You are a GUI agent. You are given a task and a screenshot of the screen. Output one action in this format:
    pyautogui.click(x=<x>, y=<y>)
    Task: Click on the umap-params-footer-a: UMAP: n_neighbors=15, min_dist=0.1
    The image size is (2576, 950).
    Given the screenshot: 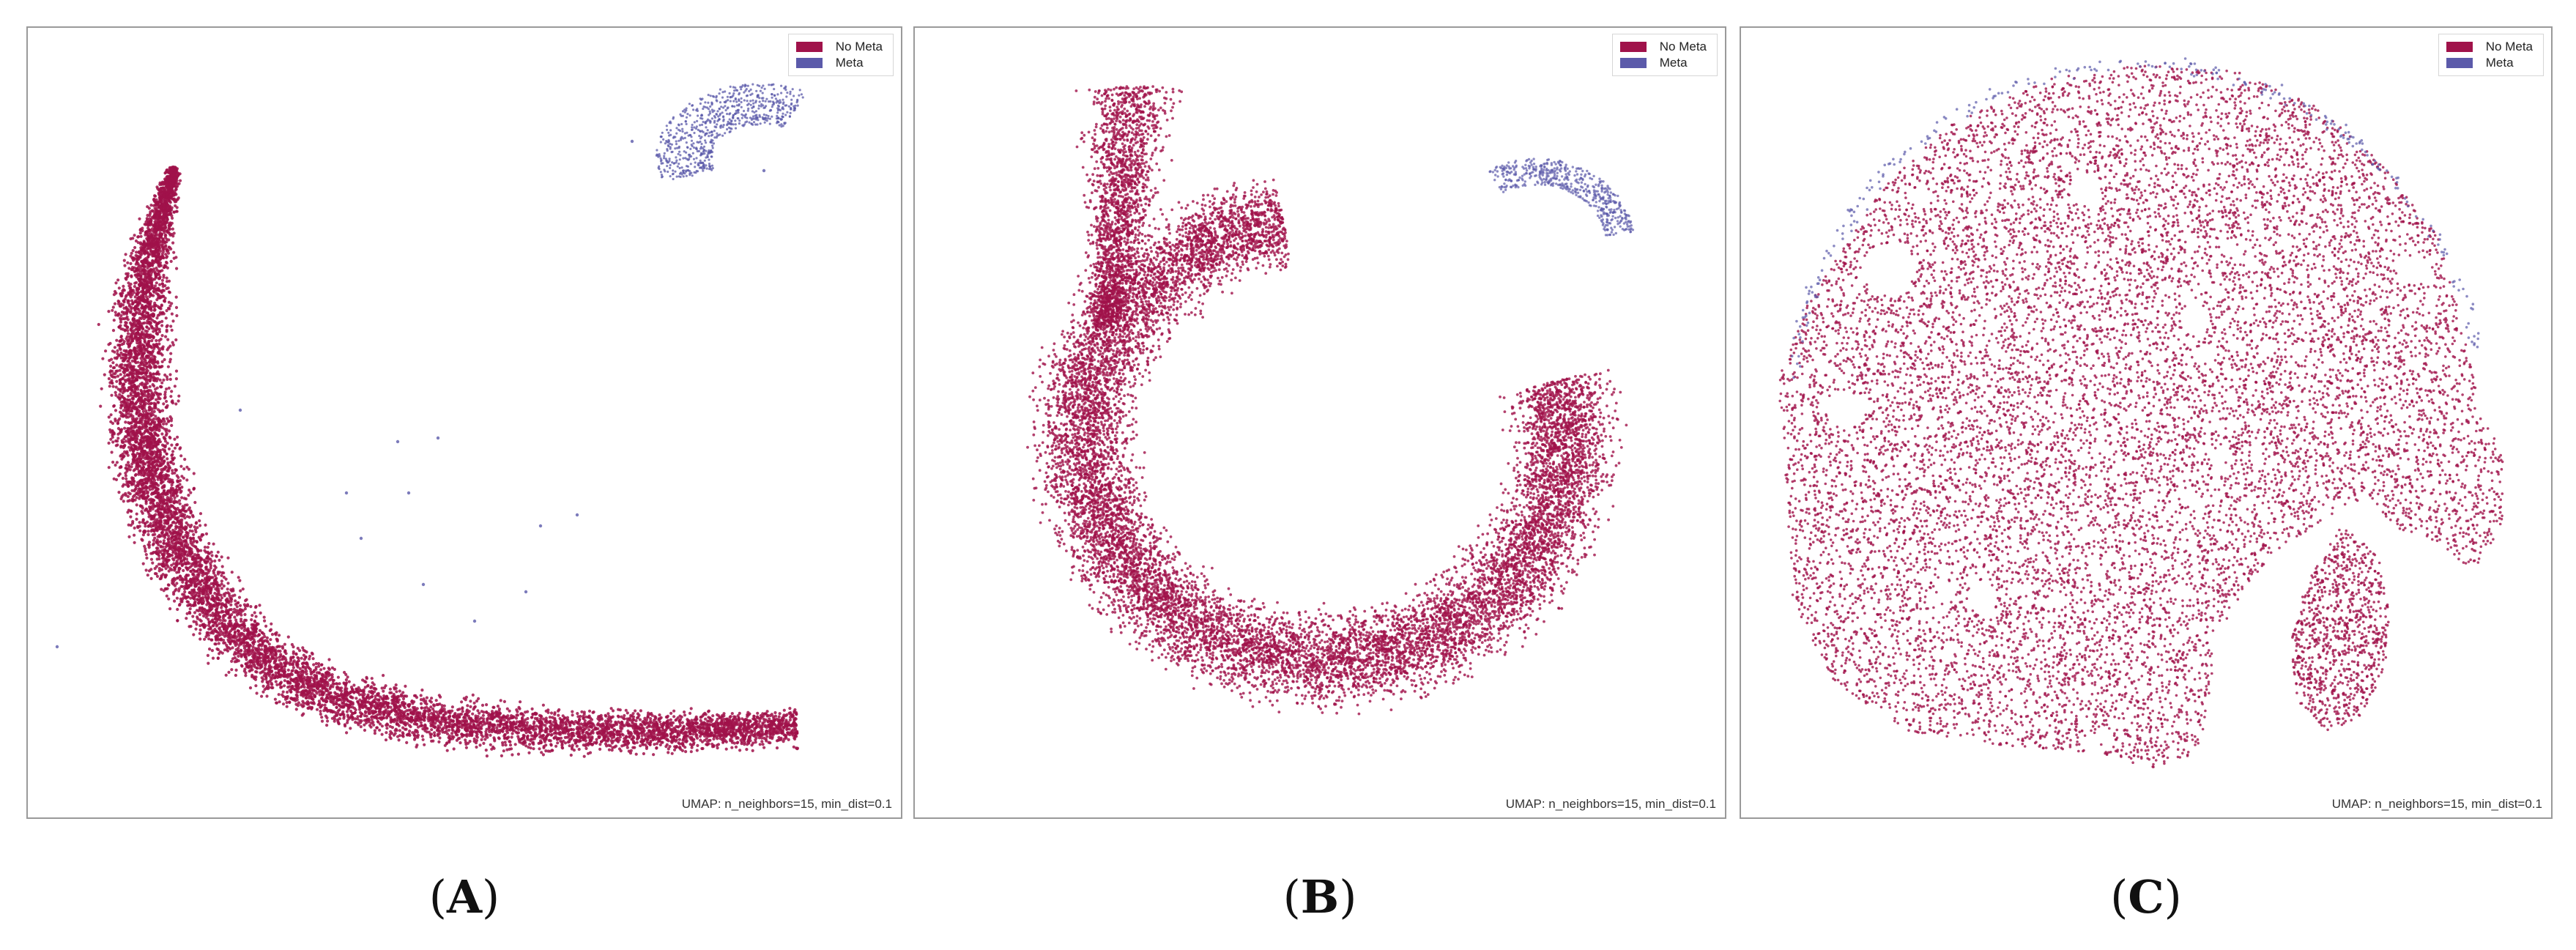 What is the action you would take?
    pyautogui.click(x=787, y=804)
    